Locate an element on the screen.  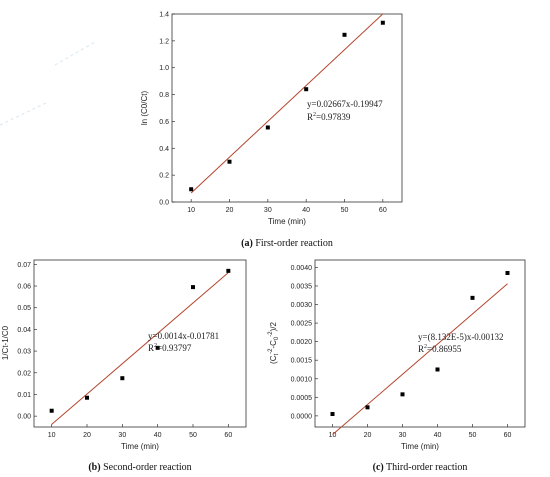
y-tick-label: 0.0015 is located at coordinates (302, 361).